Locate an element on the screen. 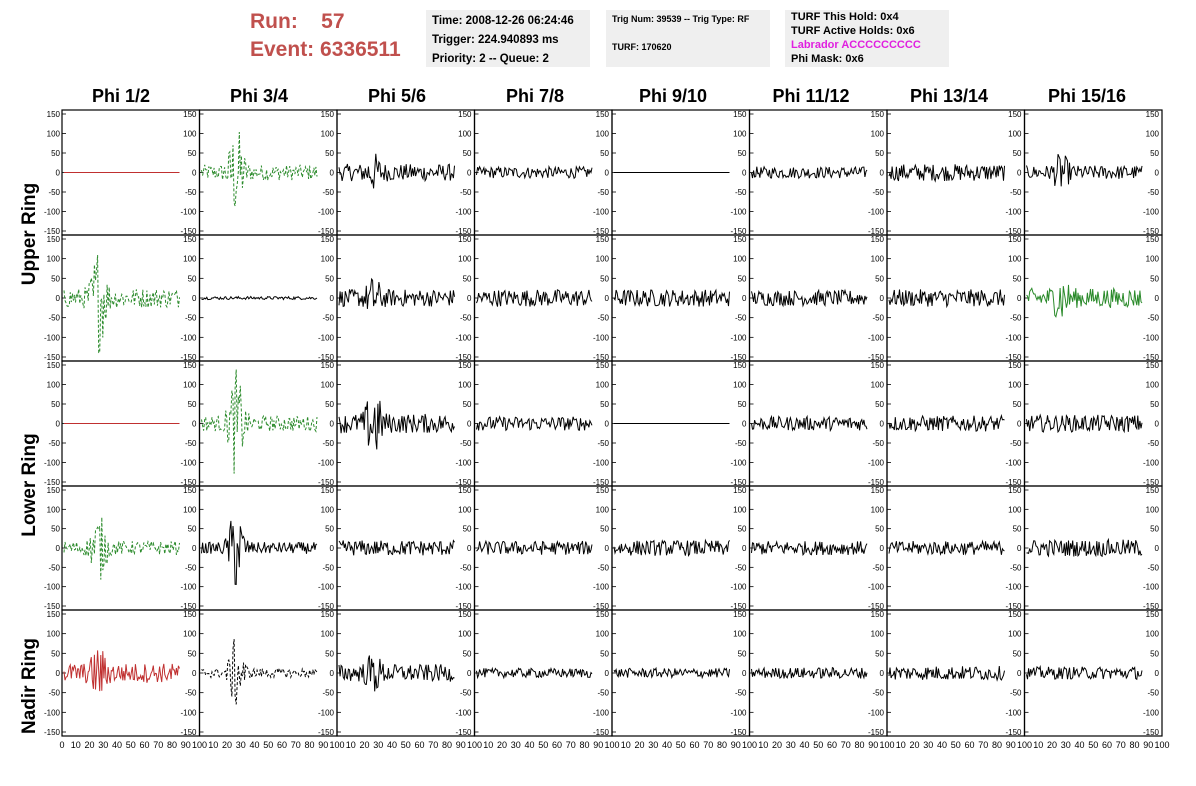 Image resolution: width=1196 pixels, height=786 pixels. panel-r2-c6: 150 100 50 0 -50 -100 -150 is located at coordinates (818, 298).